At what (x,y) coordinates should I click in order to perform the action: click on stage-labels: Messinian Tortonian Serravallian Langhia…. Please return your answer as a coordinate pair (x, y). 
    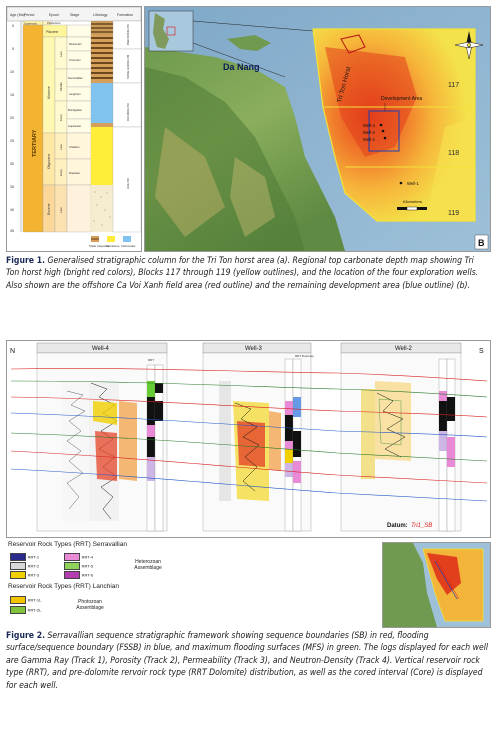
    Looking at the image, I should click on (79, 128).